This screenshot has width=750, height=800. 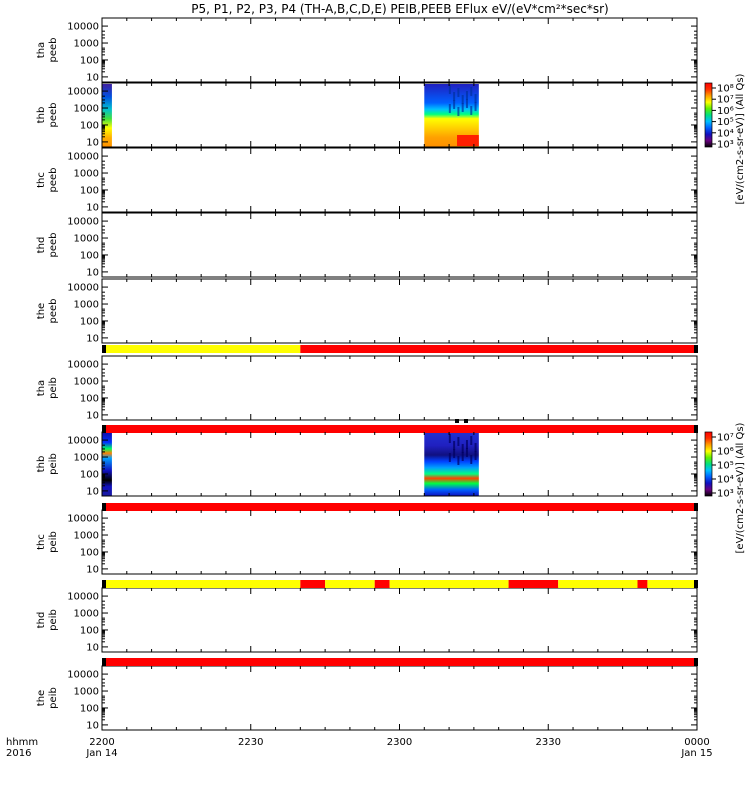 I want to click on panel-thb-peeb: 10000 1000 100 10 thb peeb, so click(x=367, y=115).